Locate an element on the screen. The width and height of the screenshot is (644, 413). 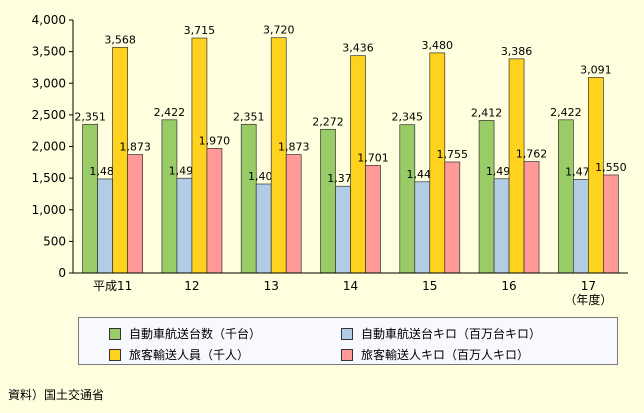
bar-value-label: 1,762 is located at coordinates (532, 154).